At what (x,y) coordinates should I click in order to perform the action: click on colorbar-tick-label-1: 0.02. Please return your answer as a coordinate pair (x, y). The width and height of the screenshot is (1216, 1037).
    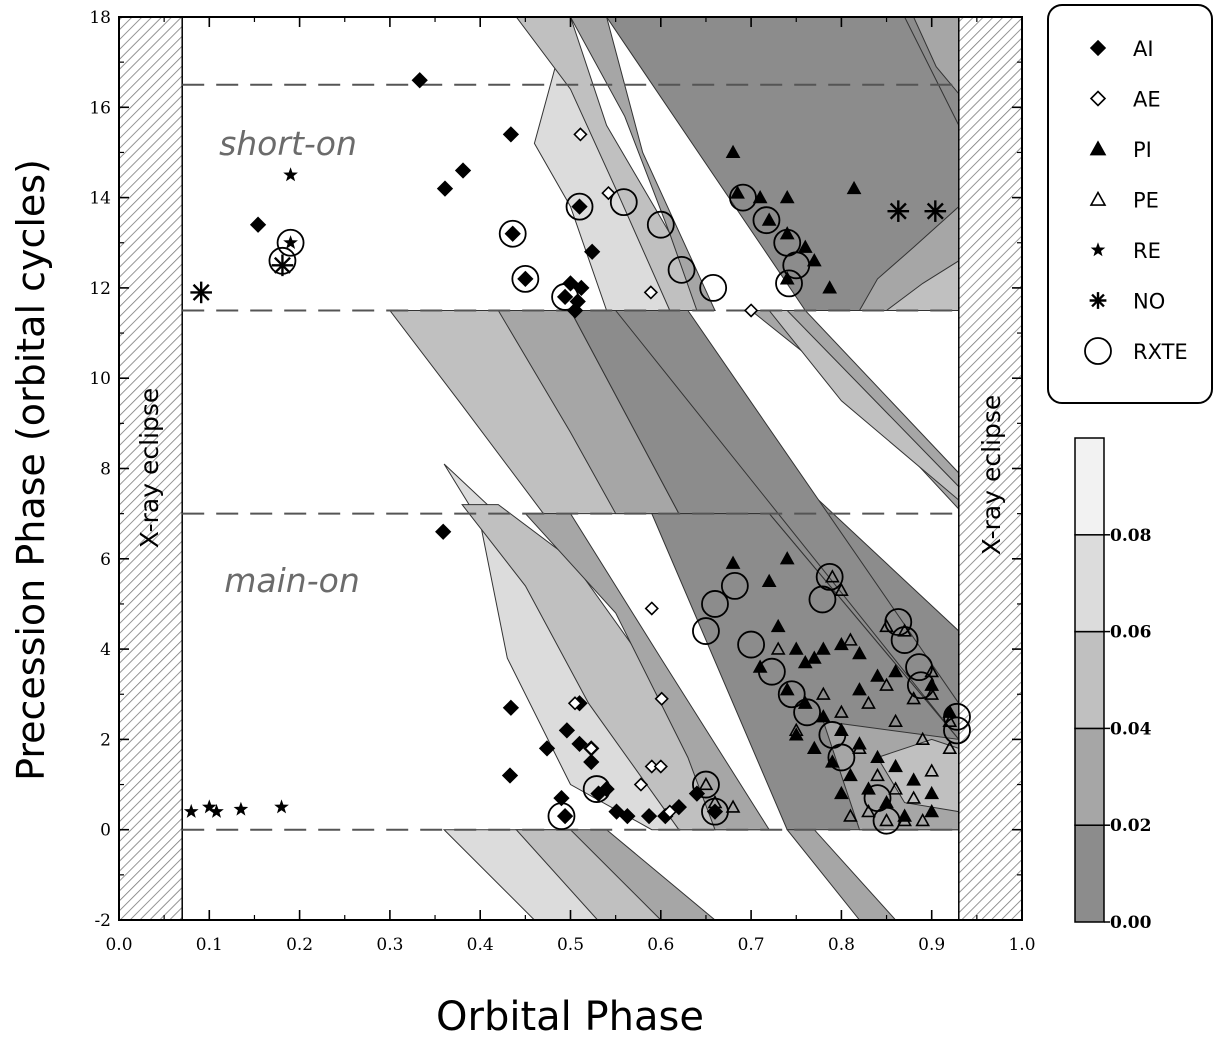
    Looking at the image, I should click on (1130, 826).